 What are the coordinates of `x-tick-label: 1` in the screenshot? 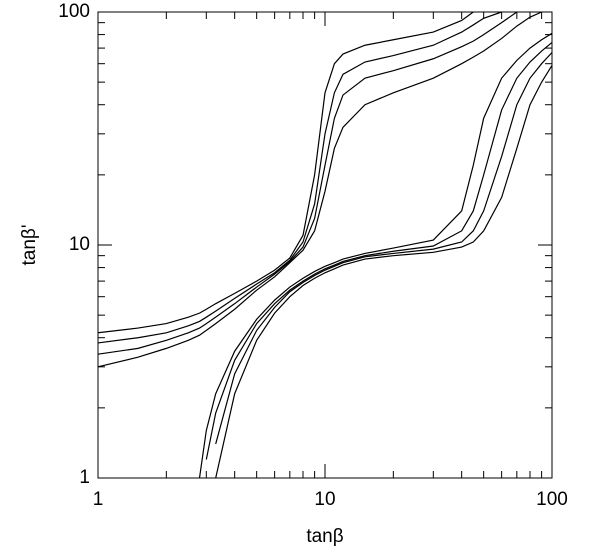 It's located at (98, 499).